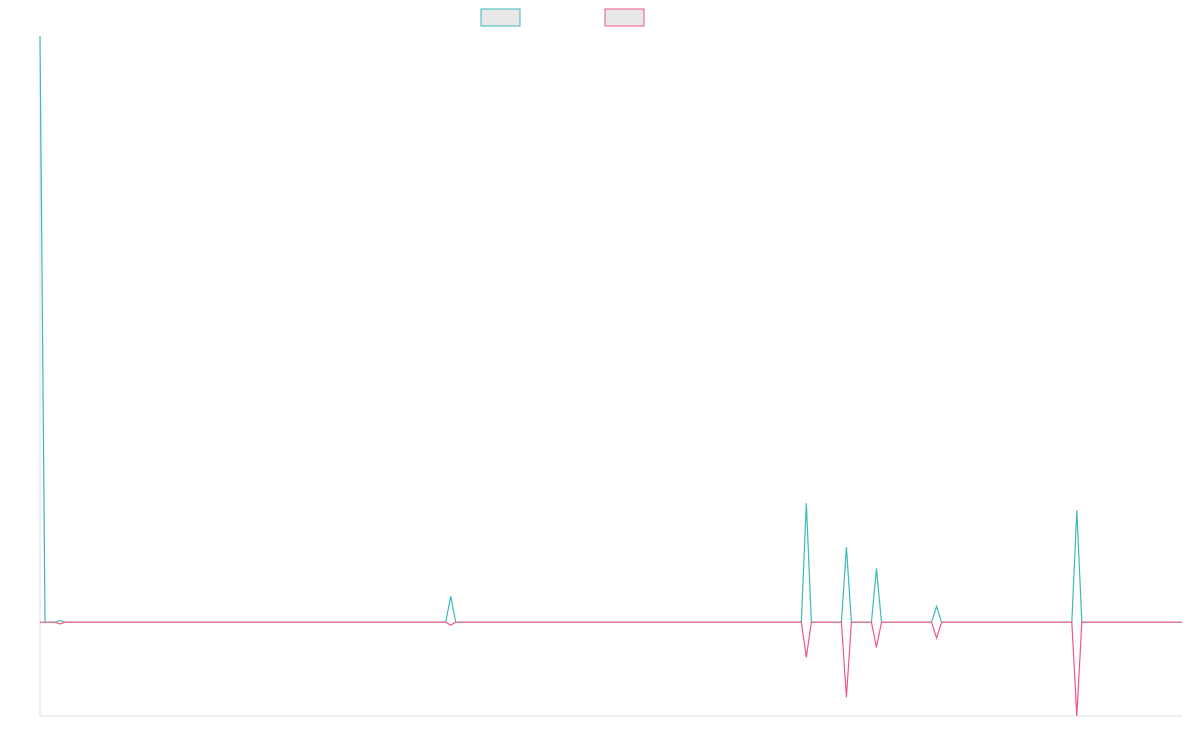 The width and height of the screenshot is (1200, 750). I want to click on series-line, so click(611, 669).